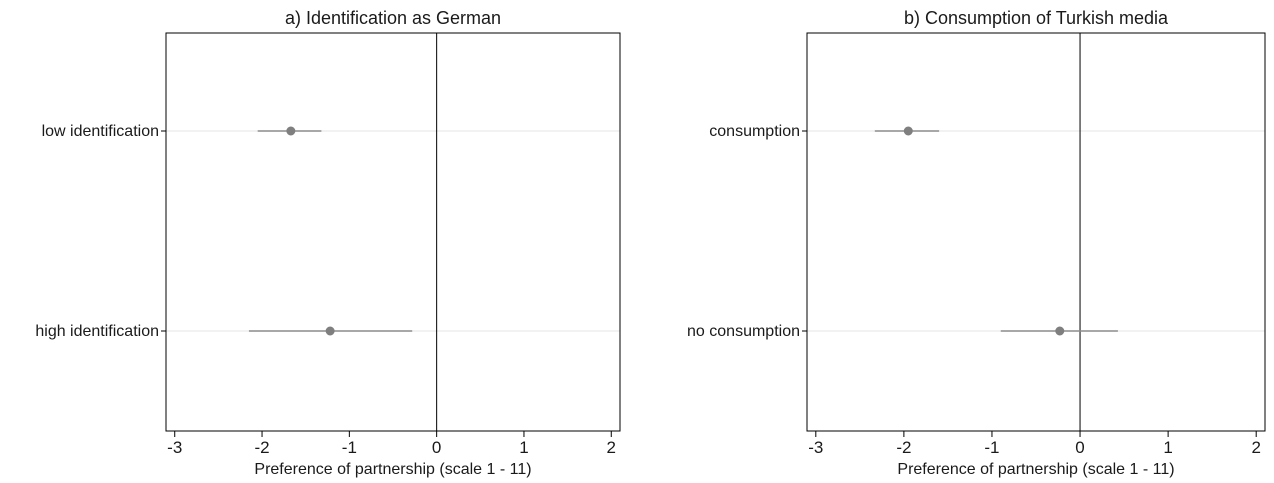  I want to click on y-tick-label: high identification, so click(97, 331).